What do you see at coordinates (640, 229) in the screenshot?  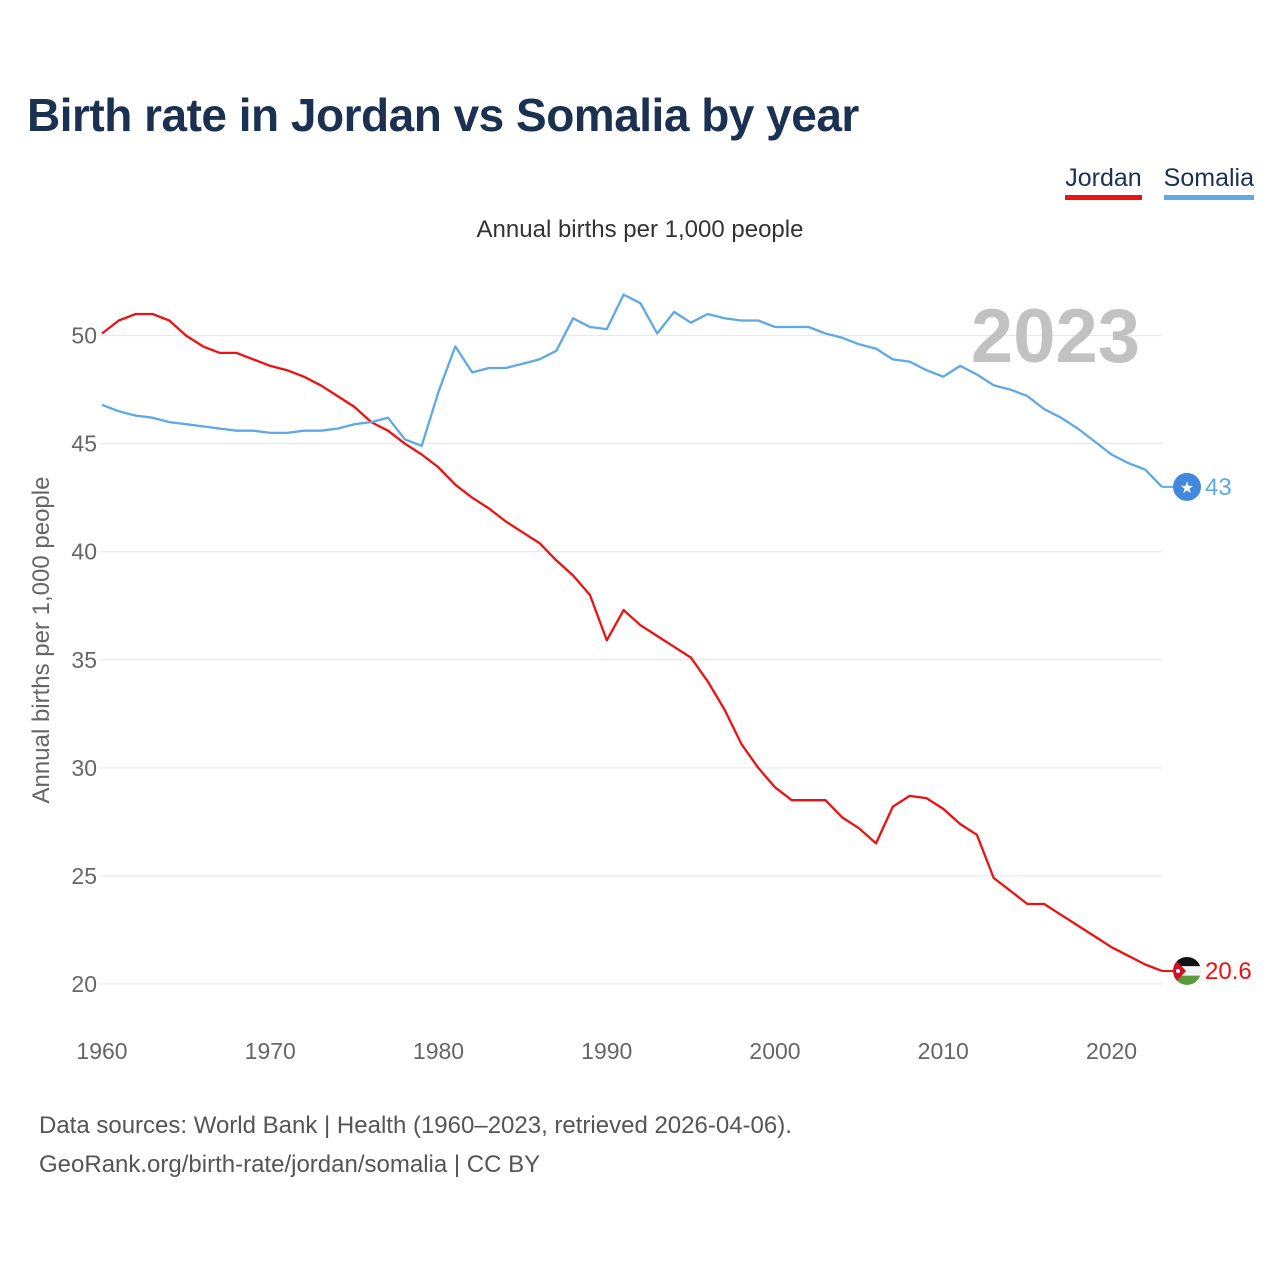 I see `chart-subtitle: Annual births per 1,000 people` at bounding box center [640, 229].